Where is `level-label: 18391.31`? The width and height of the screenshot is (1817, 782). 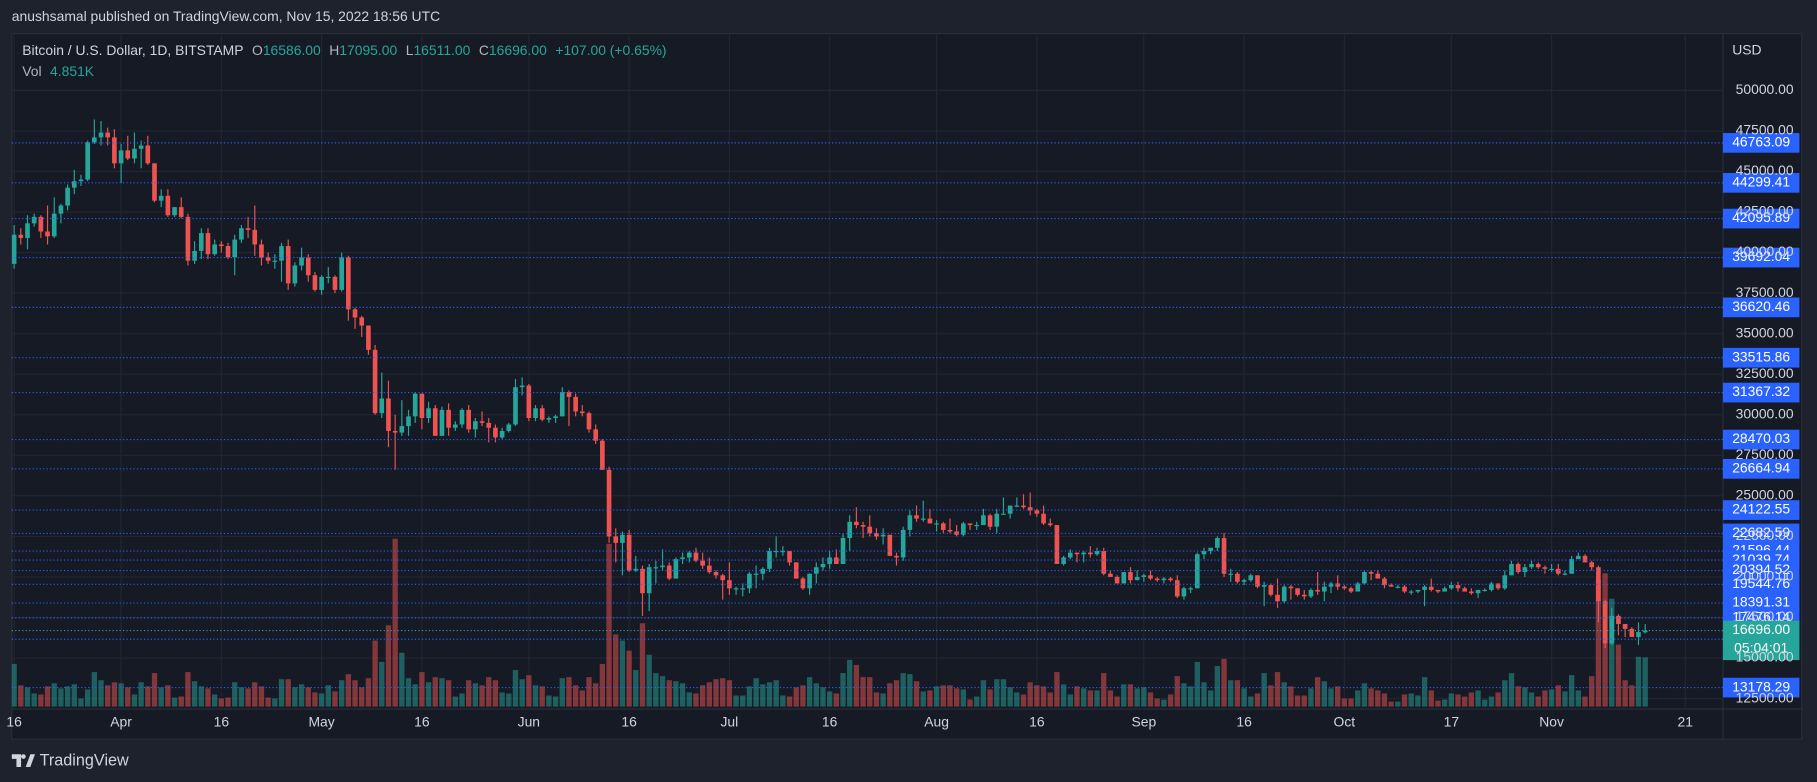 level-label: 18391.31 is located at coordinates (1761, 602).